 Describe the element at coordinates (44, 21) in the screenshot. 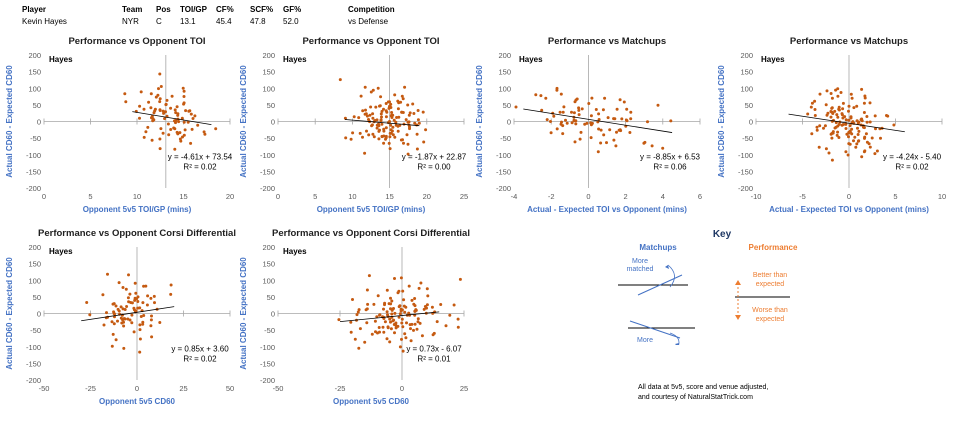

I see `stats-value-0: Kevin Hayes` at that location.